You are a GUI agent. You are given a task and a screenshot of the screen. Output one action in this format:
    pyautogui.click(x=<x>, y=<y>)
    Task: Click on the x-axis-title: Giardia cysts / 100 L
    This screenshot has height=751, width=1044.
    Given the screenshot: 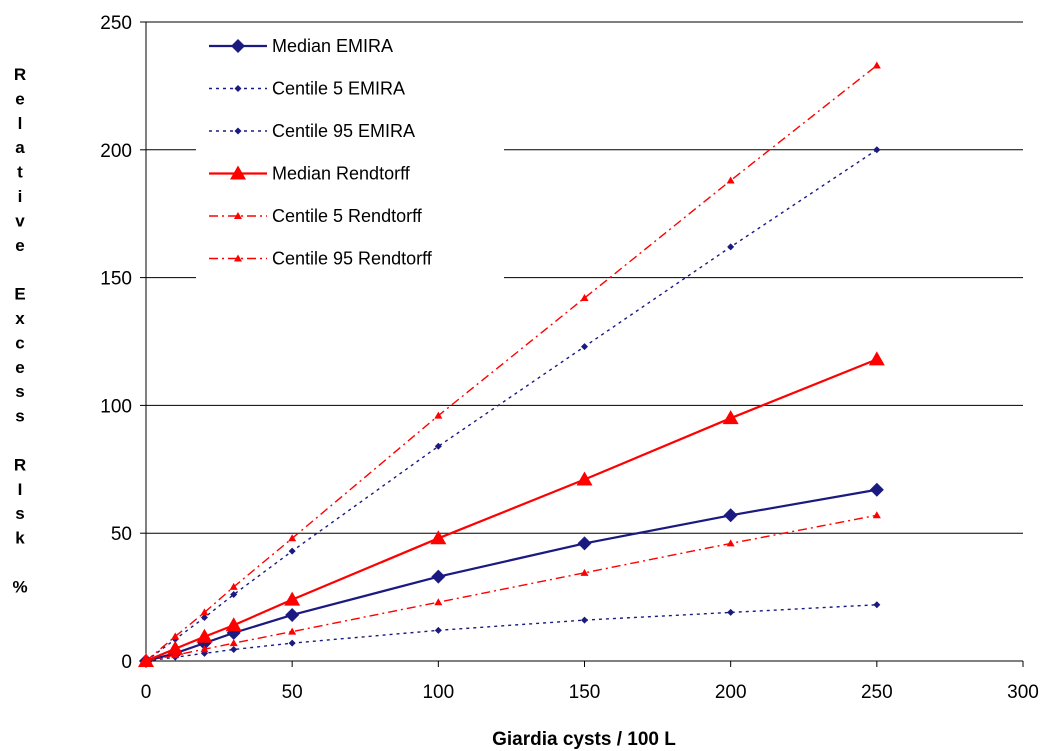 What is the action you would take?
    pyautogui.click(x=584, y=739)
    